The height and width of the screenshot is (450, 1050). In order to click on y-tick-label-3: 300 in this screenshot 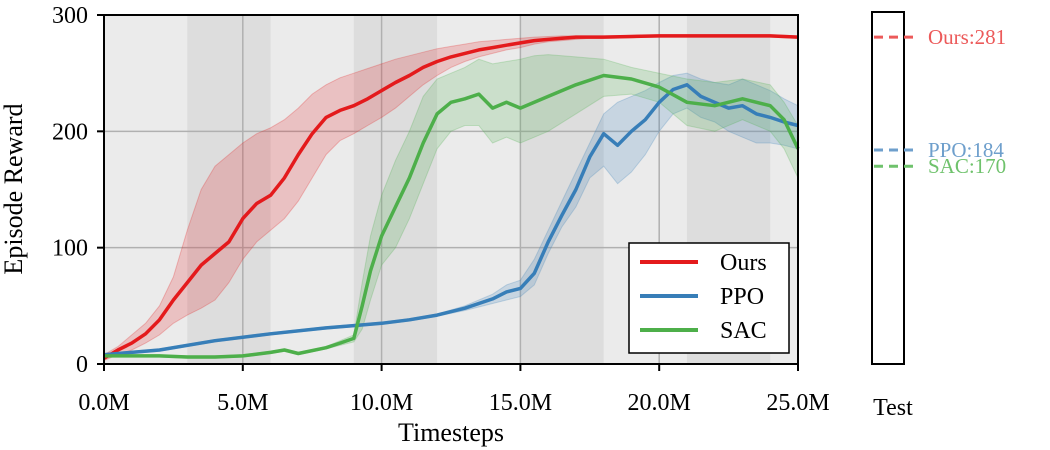, I will do `click(70, 16)`.